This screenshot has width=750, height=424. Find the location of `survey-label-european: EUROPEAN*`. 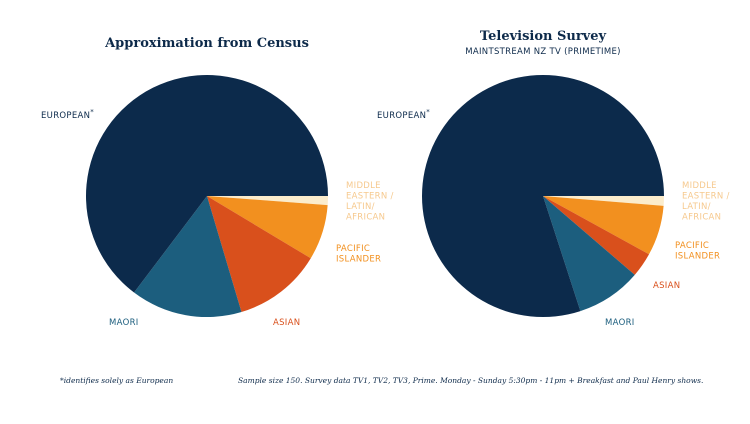

survey-label-european: EUROPEAN* is located at coordinates (403, 114).